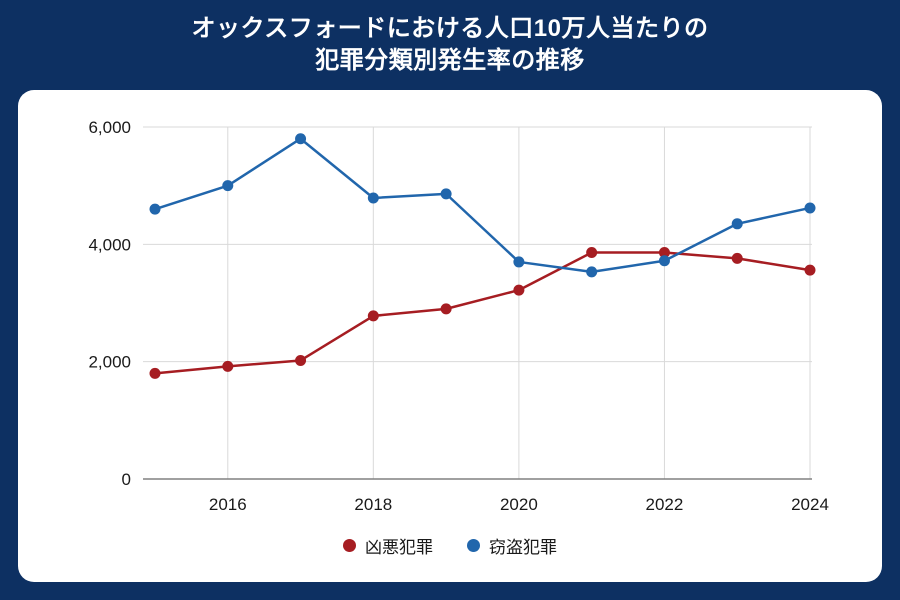 Image resolution: width=900 pixels, height=600 pixels. Describe the element at coordinates (519, 262) in the screenshot. I see `data-point-窃盗犯罪-2020` at that location.